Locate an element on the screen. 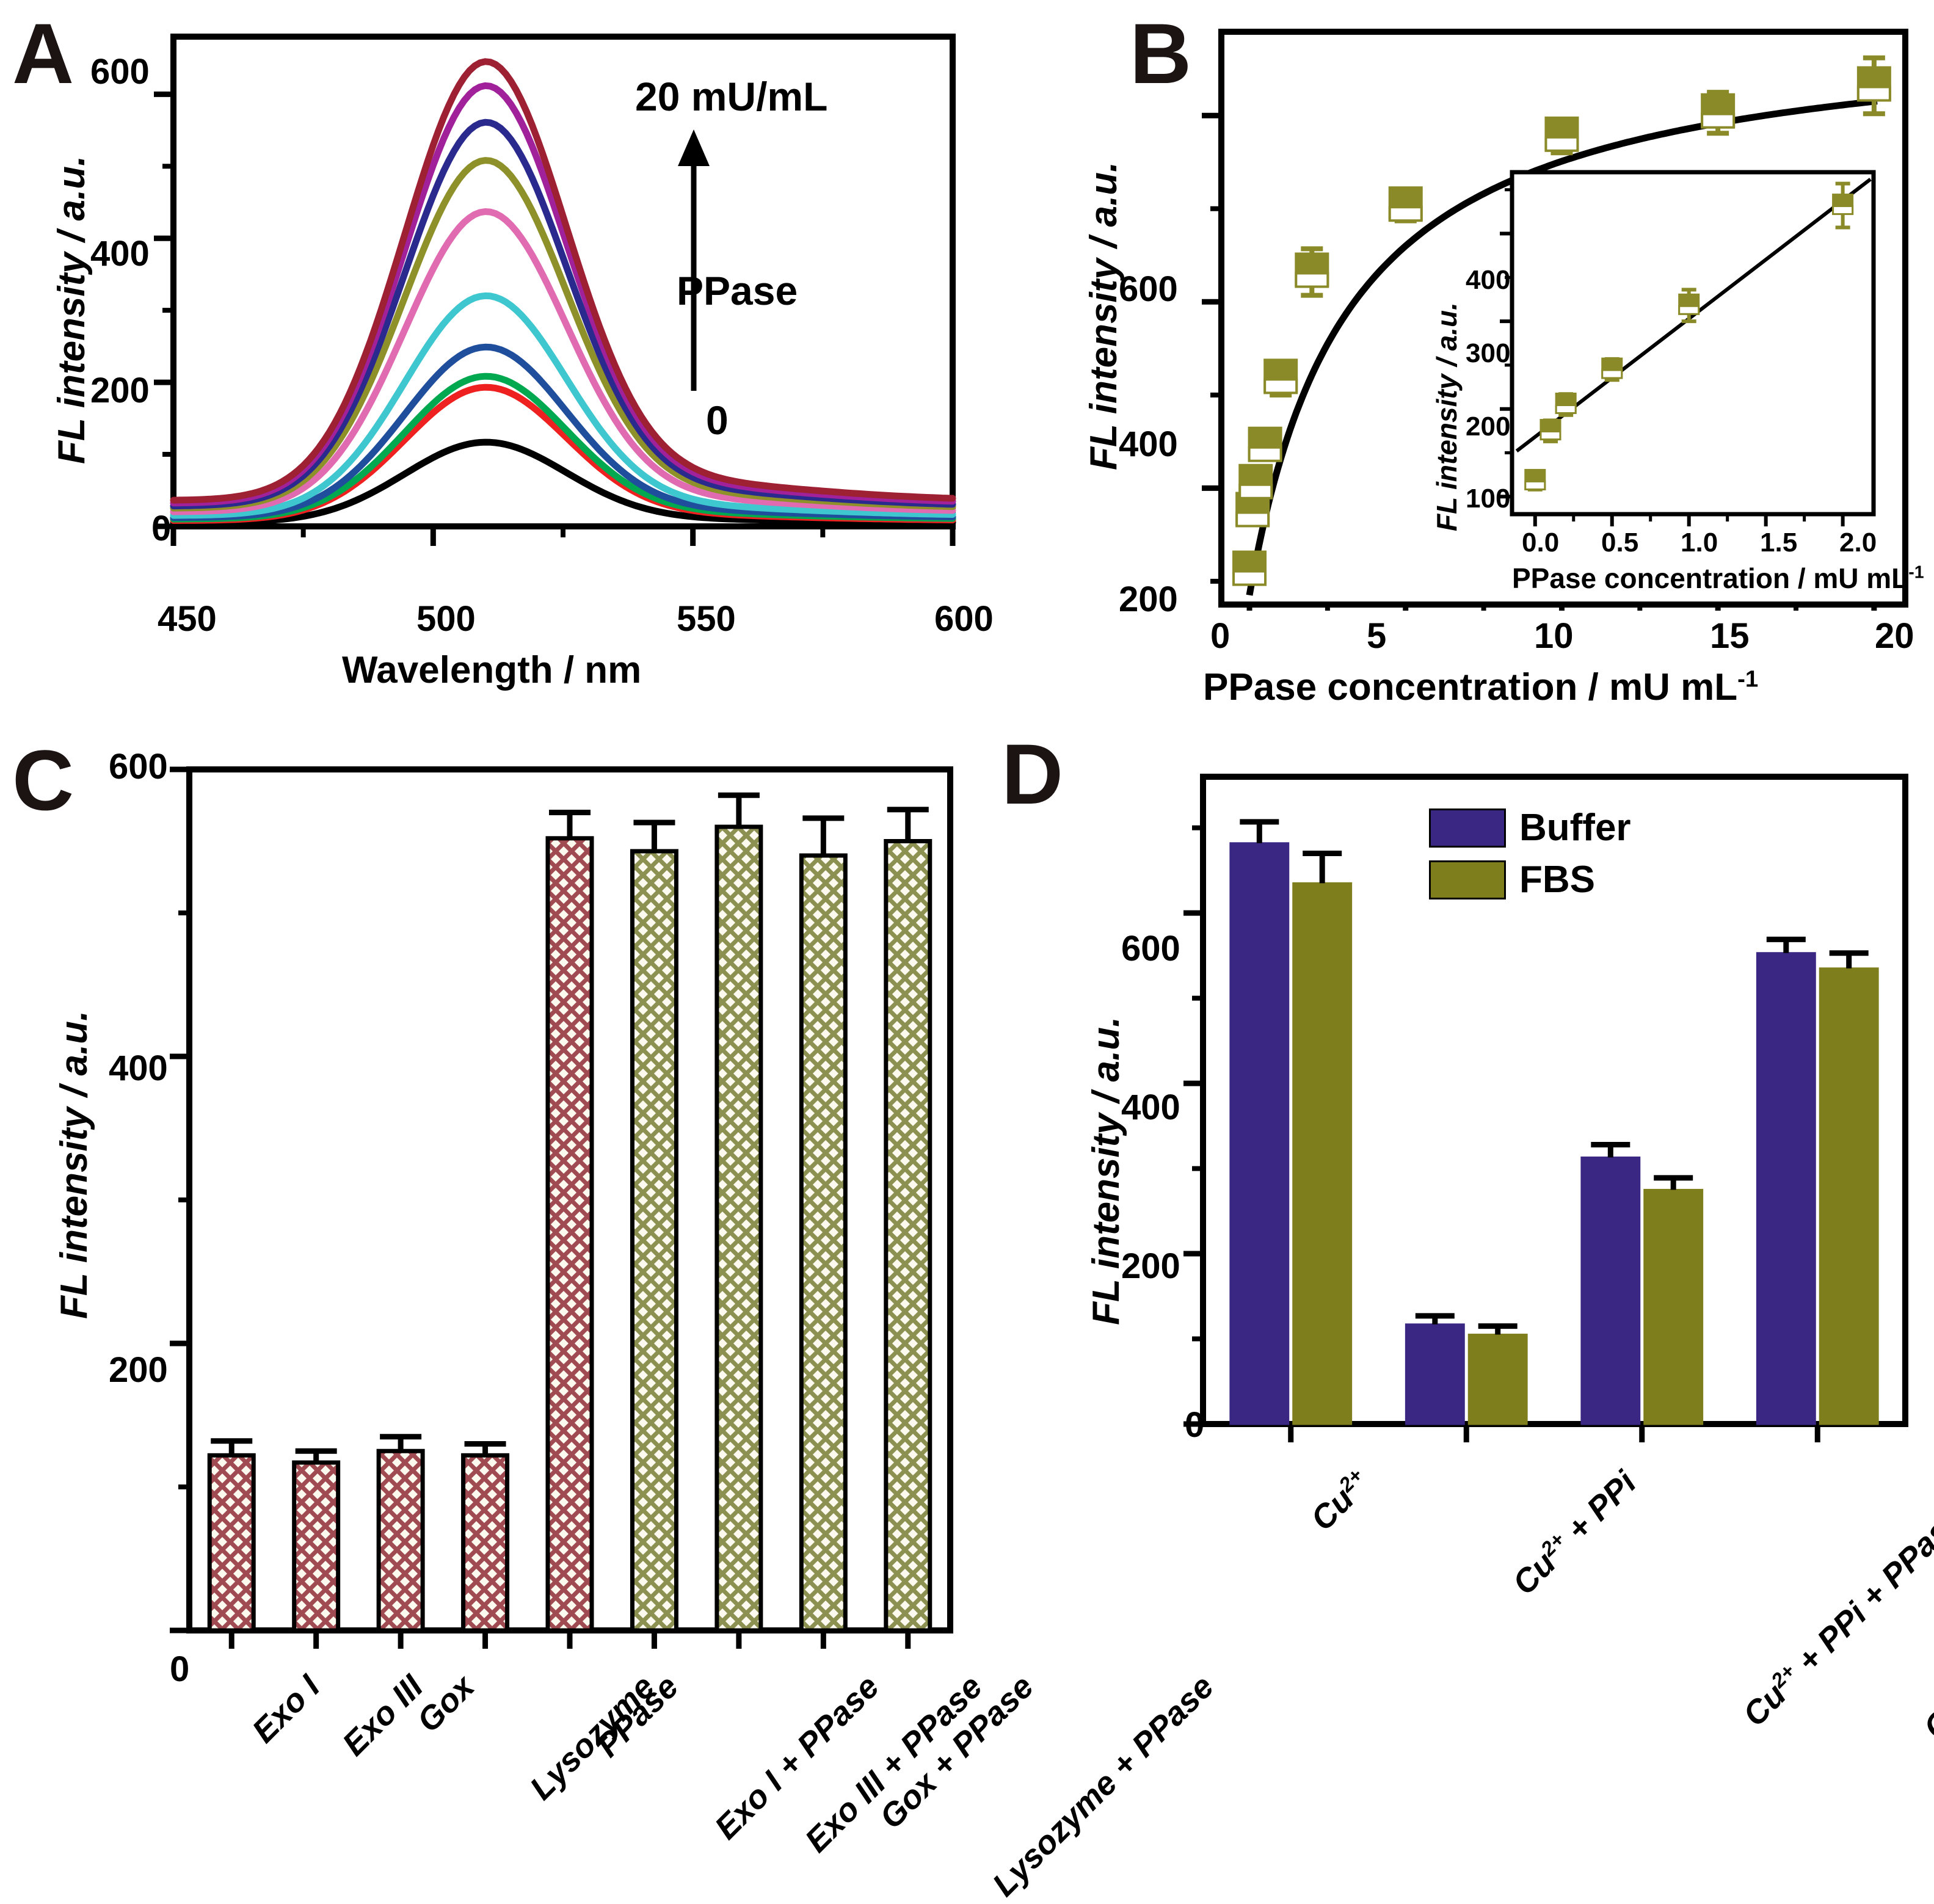  panel-a-ytick-200: 200 is located at coordinates (120, 390).